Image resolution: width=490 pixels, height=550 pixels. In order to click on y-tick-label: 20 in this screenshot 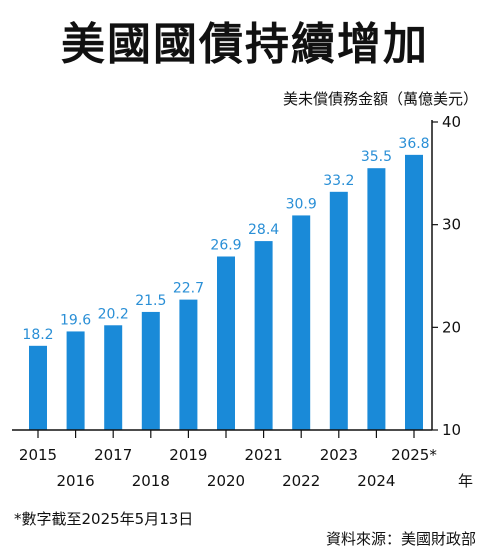, I will do `click(451, 327)`.